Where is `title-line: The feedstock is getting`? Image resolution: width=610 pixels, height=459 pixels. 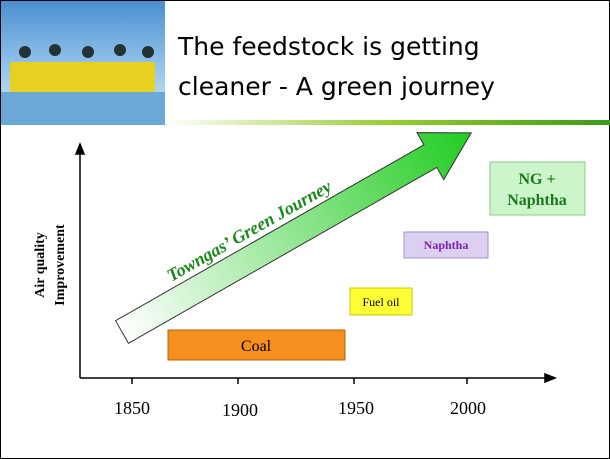 title-line: The feedstock is getting is located at coordinates (328, 46).